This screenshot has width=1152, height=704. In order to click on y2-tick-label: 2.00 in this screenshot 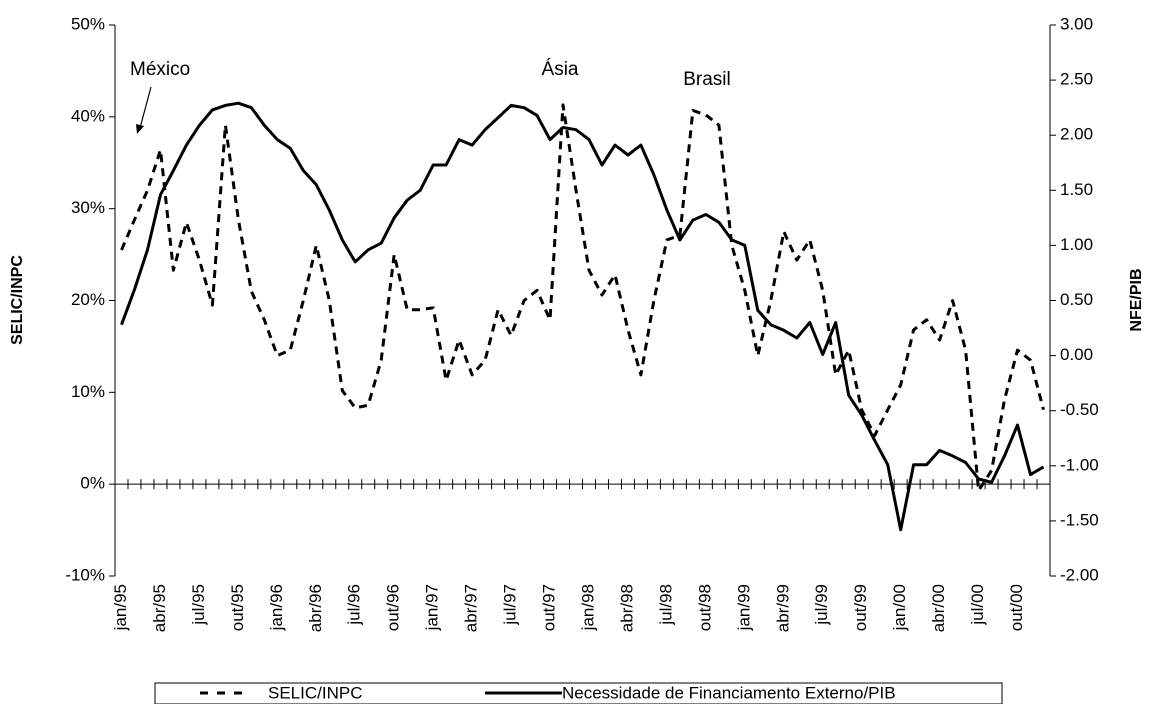, I will do `click(1076, 134)`.